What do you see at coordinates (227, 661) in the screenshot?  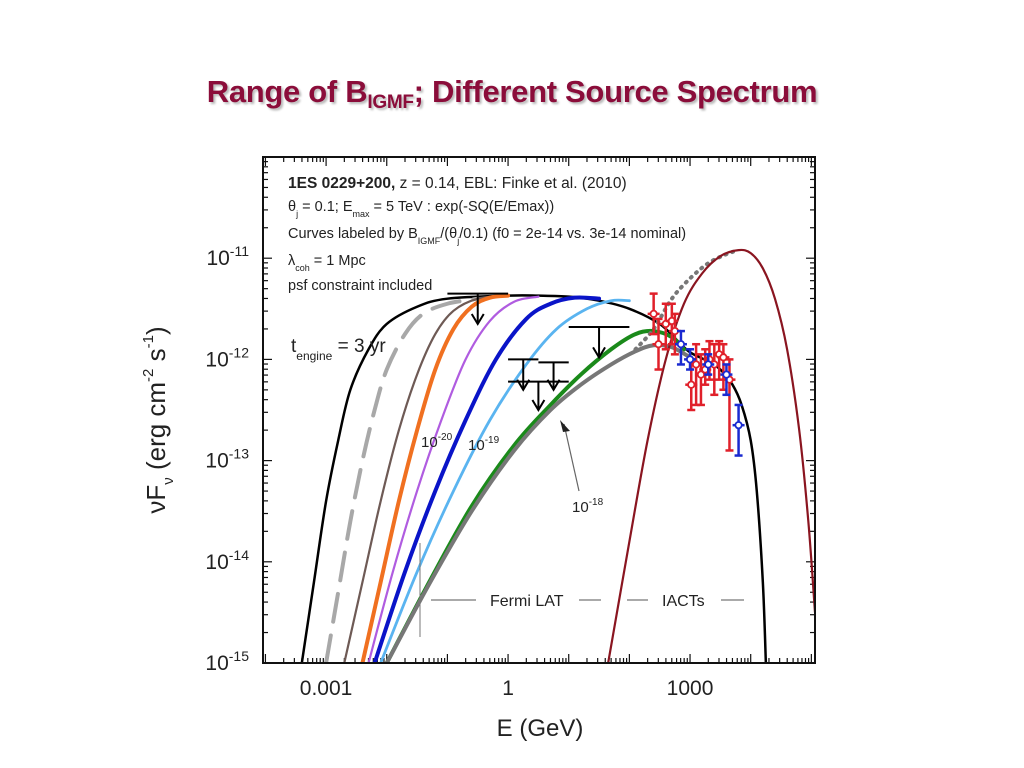 I see `y-tick-label: 10-15` at bounding box center [227, 661].